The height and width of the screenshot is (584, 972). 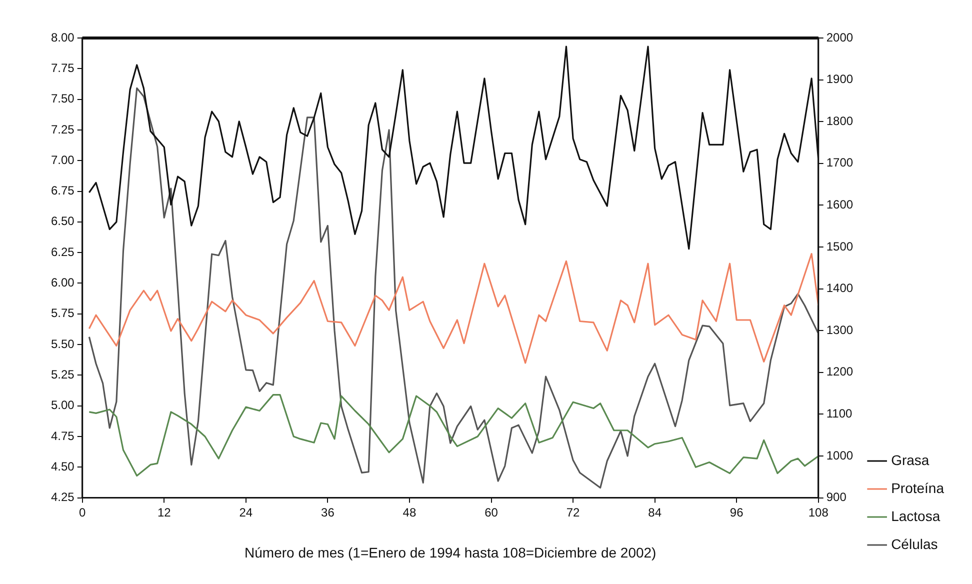 I want to click on y2-tick-label: 1900, so click(x=840, y=79).